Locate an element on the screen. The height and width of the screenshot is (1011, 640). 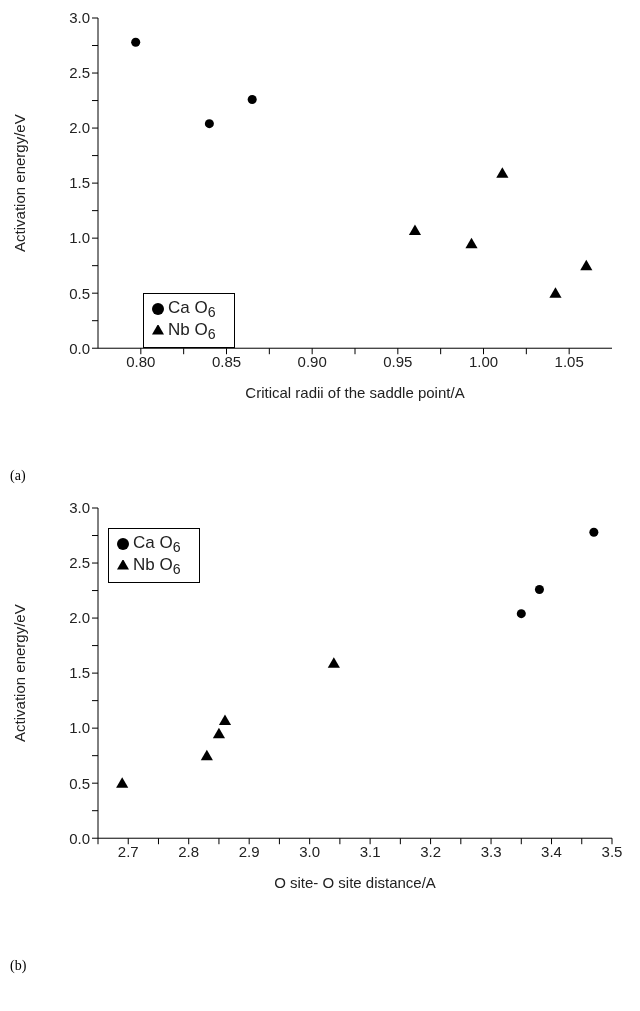
x-tick-label: 3.1 is located at coordinates (370, 851).